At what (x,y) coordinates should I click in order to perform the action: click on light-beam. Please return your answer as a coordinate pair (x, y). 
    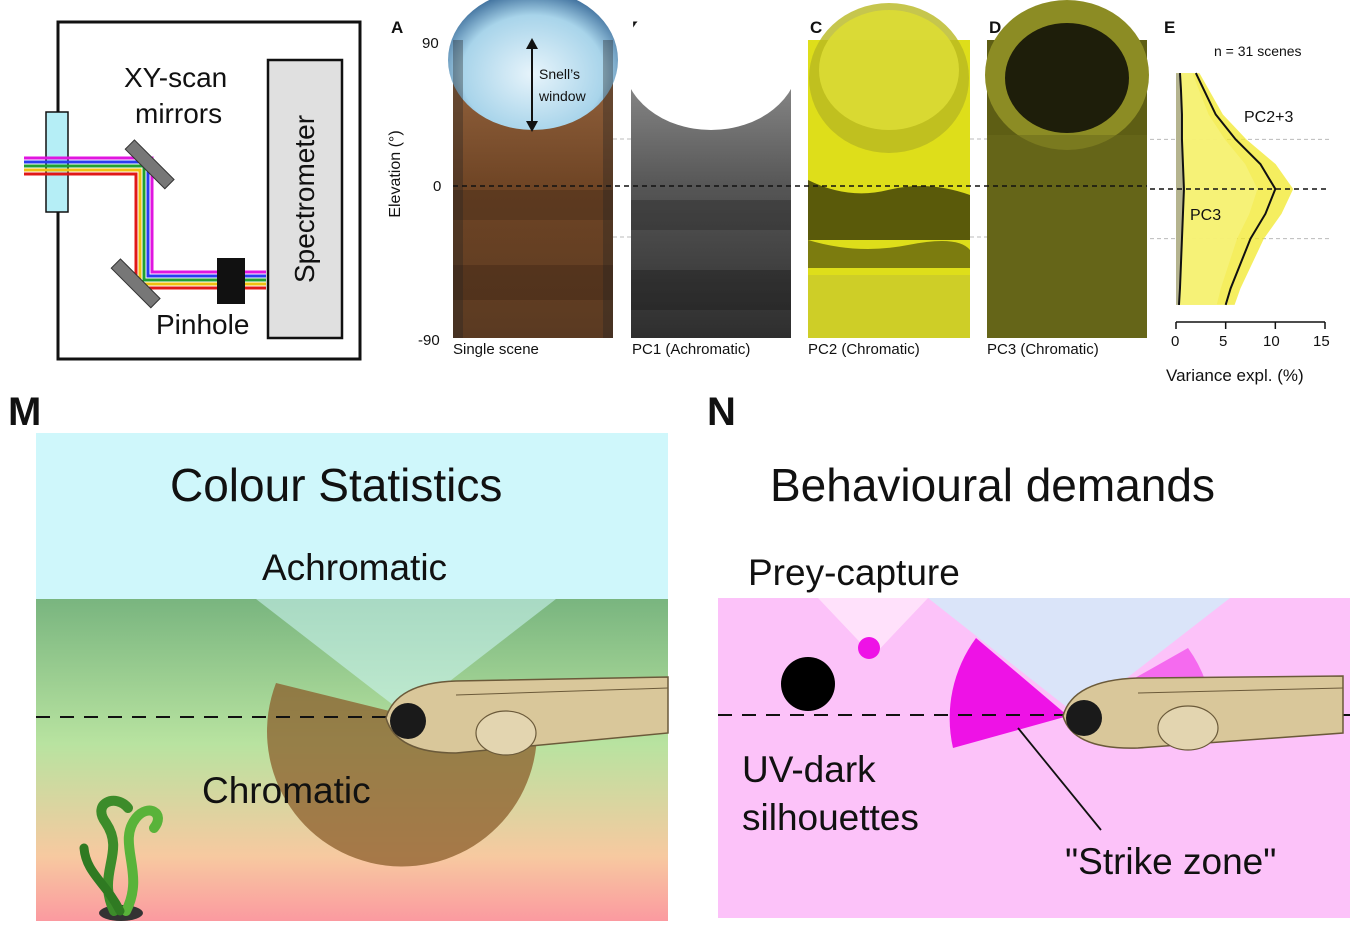
    Looking at the image, I should click on (145, 223).